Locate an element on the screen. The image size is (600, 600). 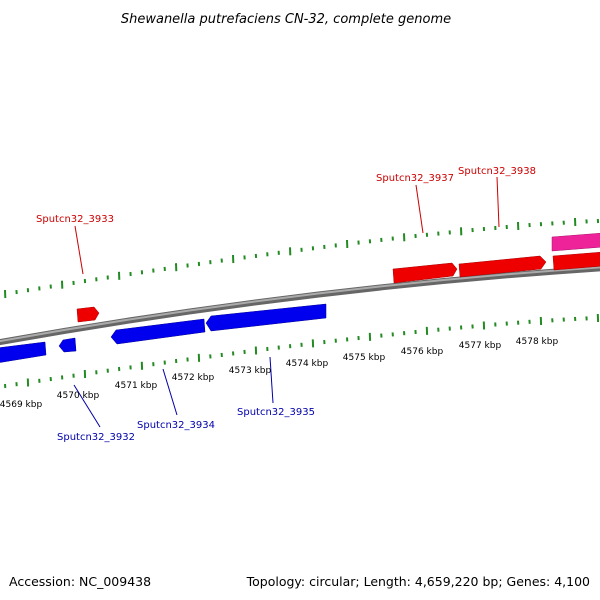
gene-label-sputcn32-3932: Sputcn32_3932 is located at coordinates (96, 437).